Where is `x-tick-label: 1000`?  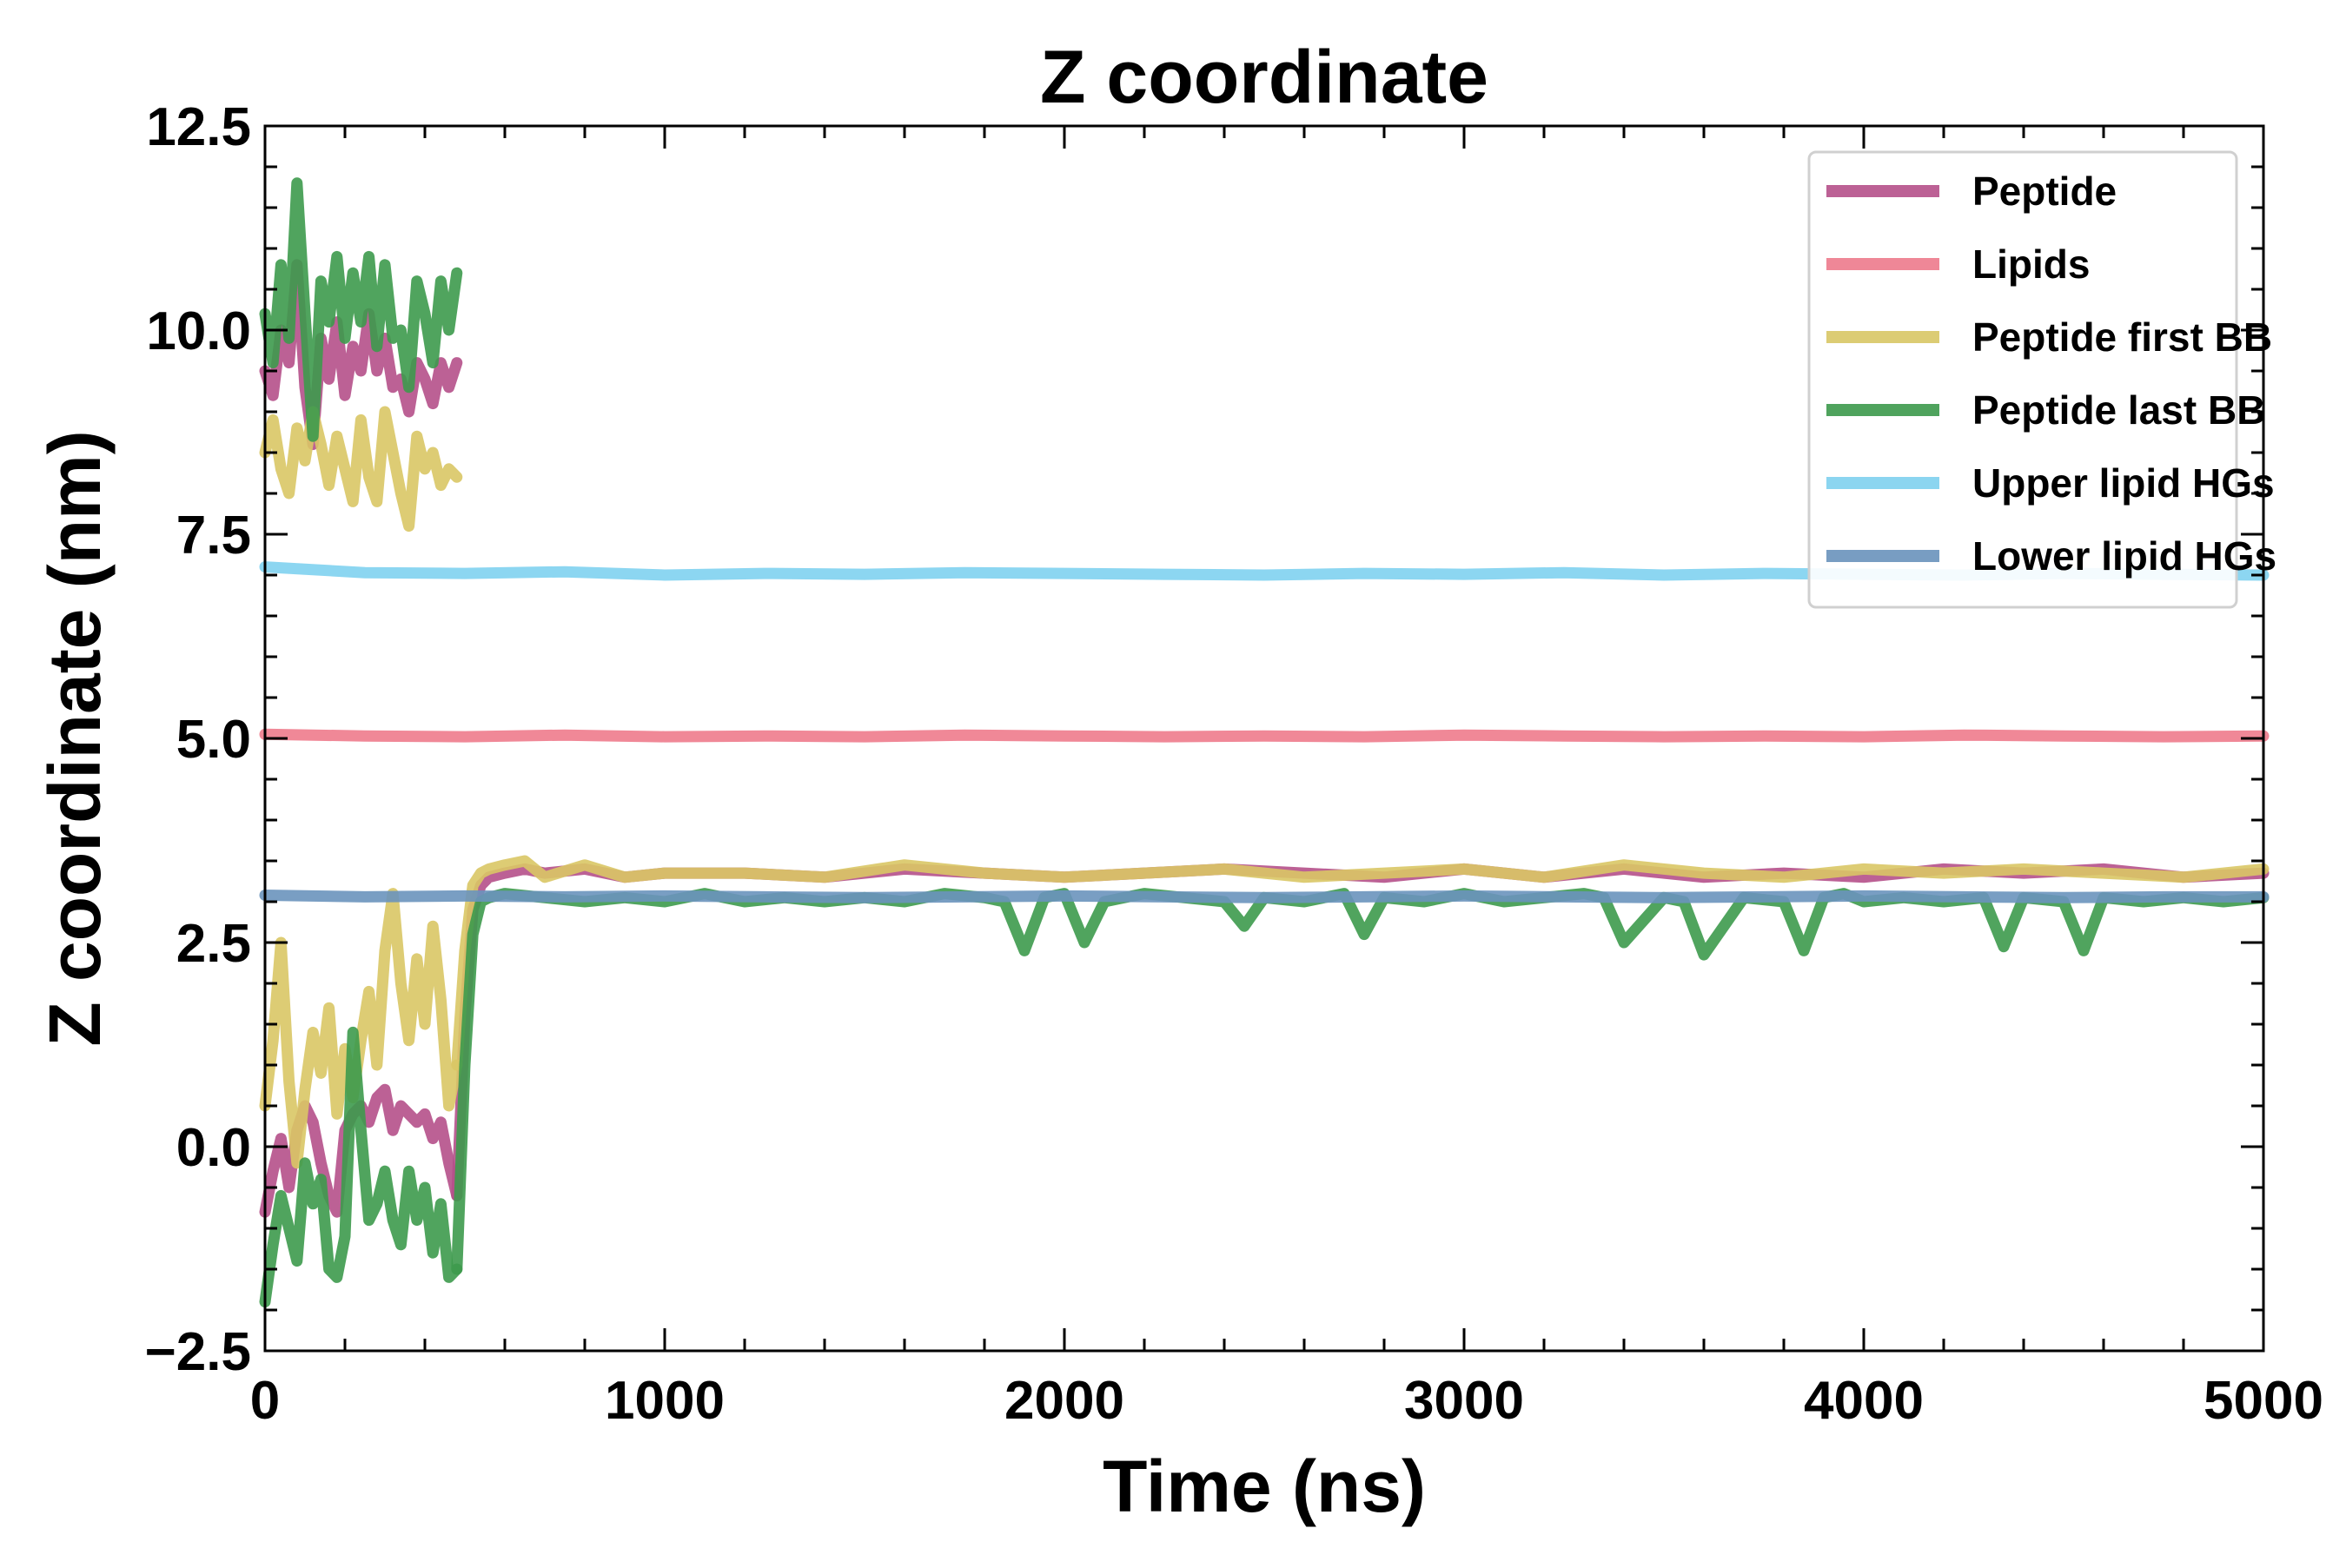 x-tick-label: 1000 is located at coordinates (665, 1401).